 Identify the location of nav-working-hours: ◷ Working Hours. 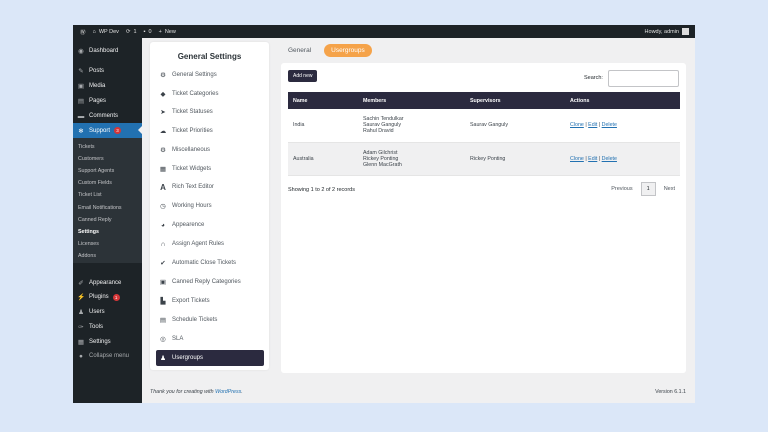
(186, 206).